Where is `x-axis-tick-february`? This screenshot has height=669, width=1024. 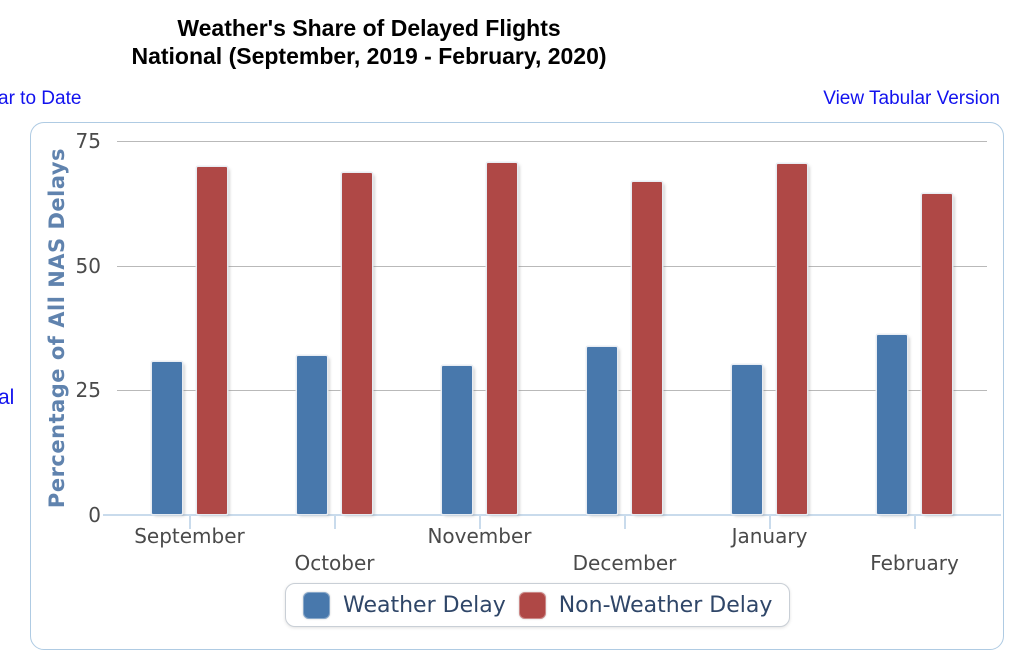
x-axis-tick-february is located at coordinates (914, 522).